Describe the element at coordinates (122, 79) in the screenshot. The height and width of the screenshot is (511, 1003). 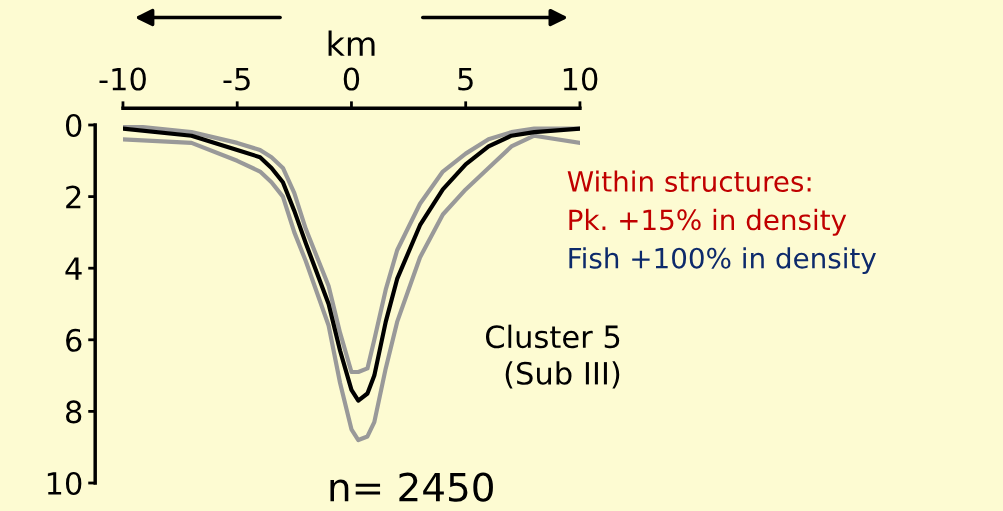
I see `x-tick-label: -10` at that location.